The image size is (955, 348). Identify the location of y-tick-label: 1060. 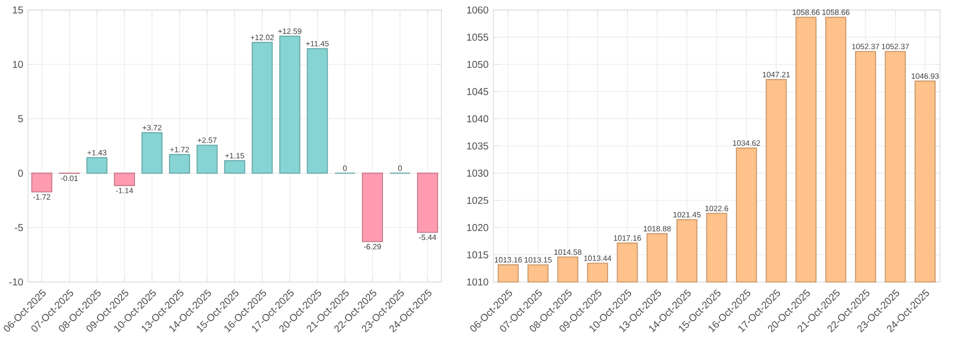
(477, 10).